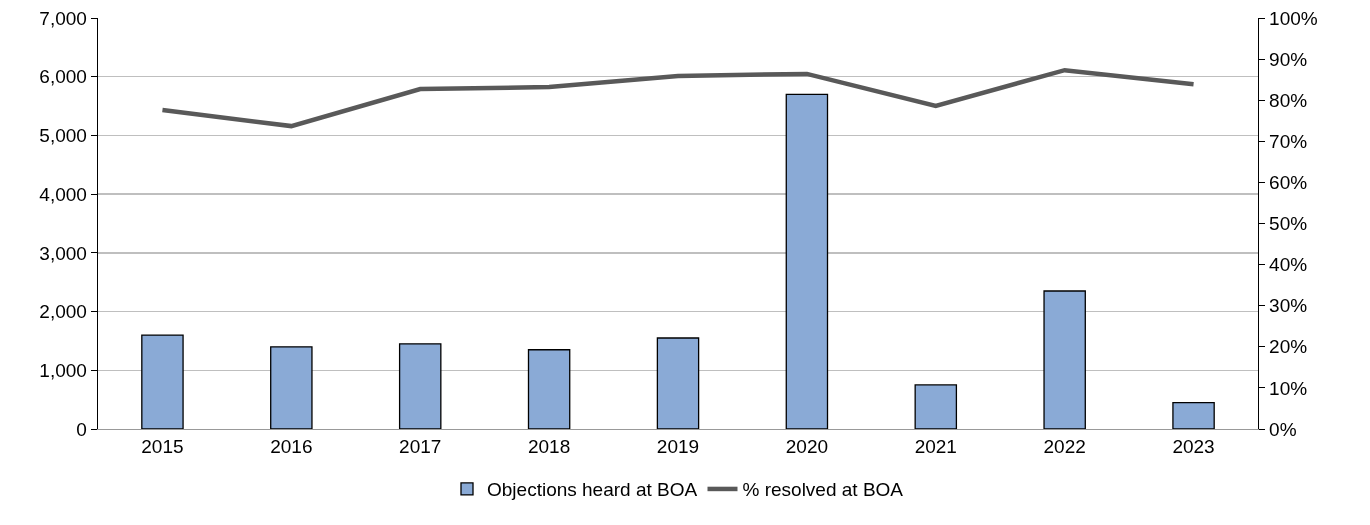 This screenshot has height=525, width=1370. Describe the element at coordinates (1288, 306) in the screenshot. I see `y2-tick-label: 30%` at that location.